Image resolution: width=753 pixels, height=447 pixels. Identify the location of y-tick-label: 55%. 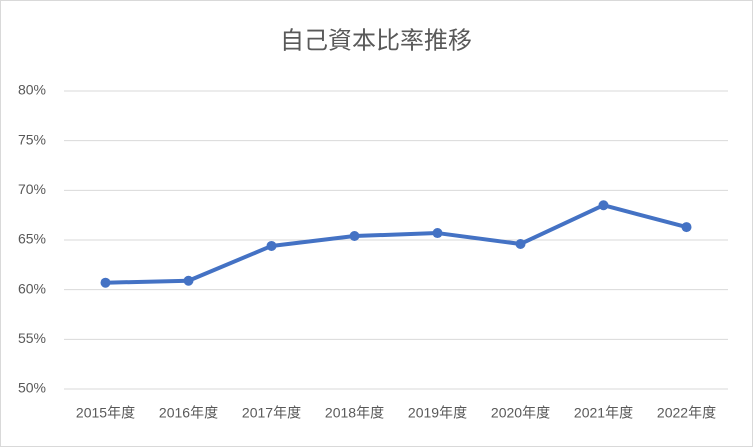
(32, 338).